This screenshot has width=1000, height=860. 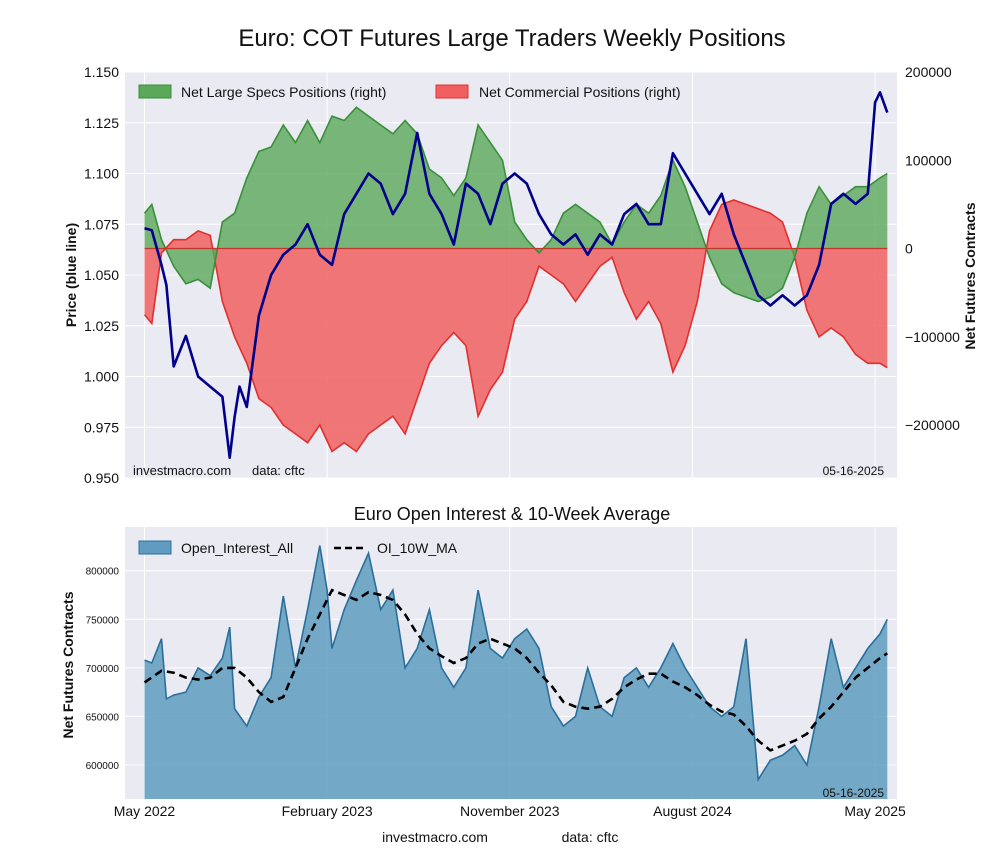 I want to click on open-interest-y-ticks: 800000 750000 700000 650000 600000, so click(x=103, y=669).